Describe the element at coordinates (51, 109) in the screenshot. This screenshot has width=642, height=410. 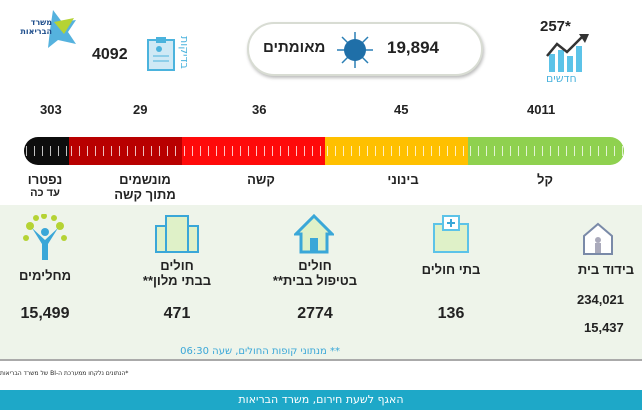
I see `deceased-value: 303` at that location.